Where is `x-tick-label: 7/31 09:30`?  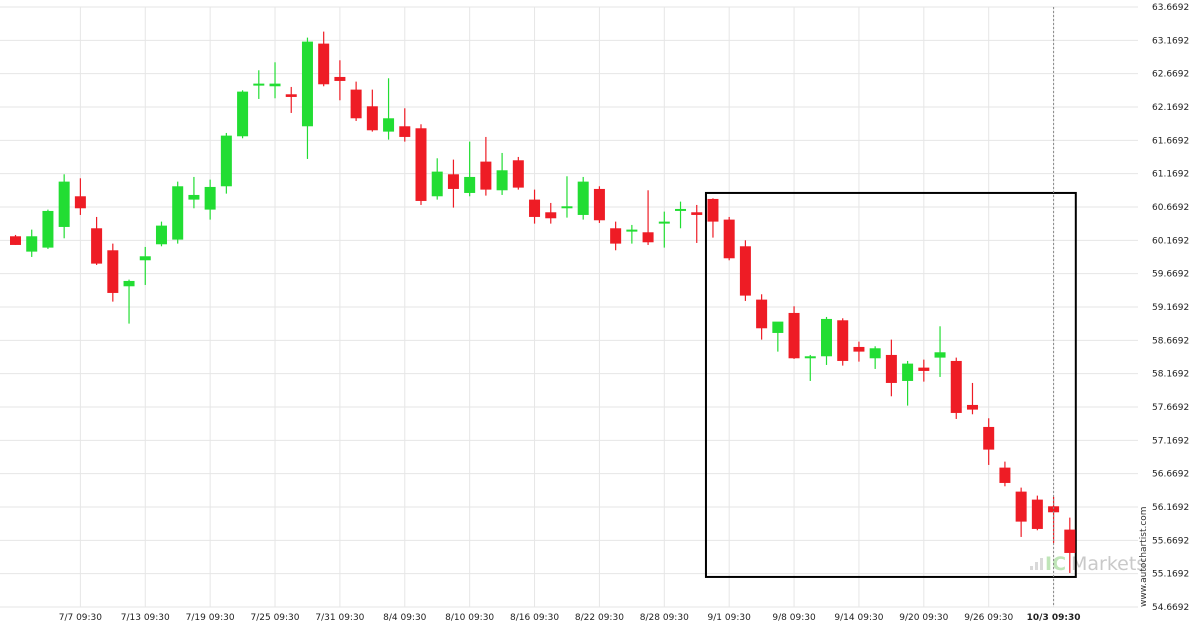
x-tick-label: 7/31 09:30 is located at coordinates (339, 618).